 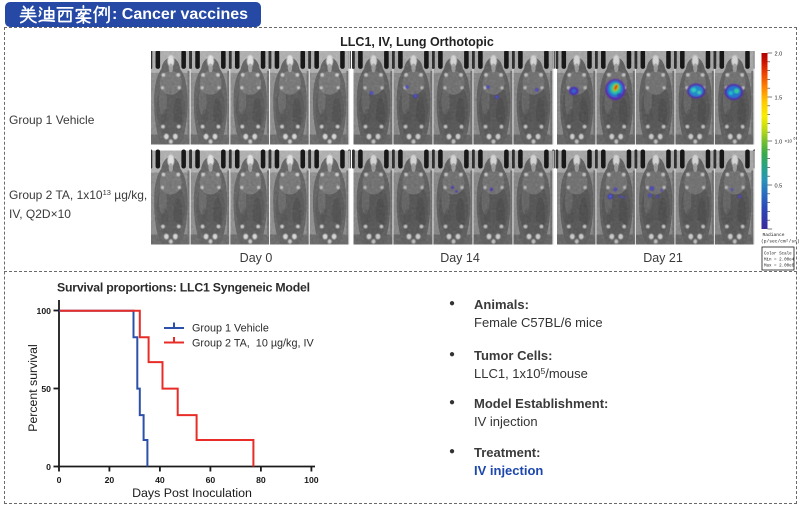 What do you see at coordinates (778, 254) in the screenshot?
I see `svg-text: Color Scale` at bounding box center [778, 254].